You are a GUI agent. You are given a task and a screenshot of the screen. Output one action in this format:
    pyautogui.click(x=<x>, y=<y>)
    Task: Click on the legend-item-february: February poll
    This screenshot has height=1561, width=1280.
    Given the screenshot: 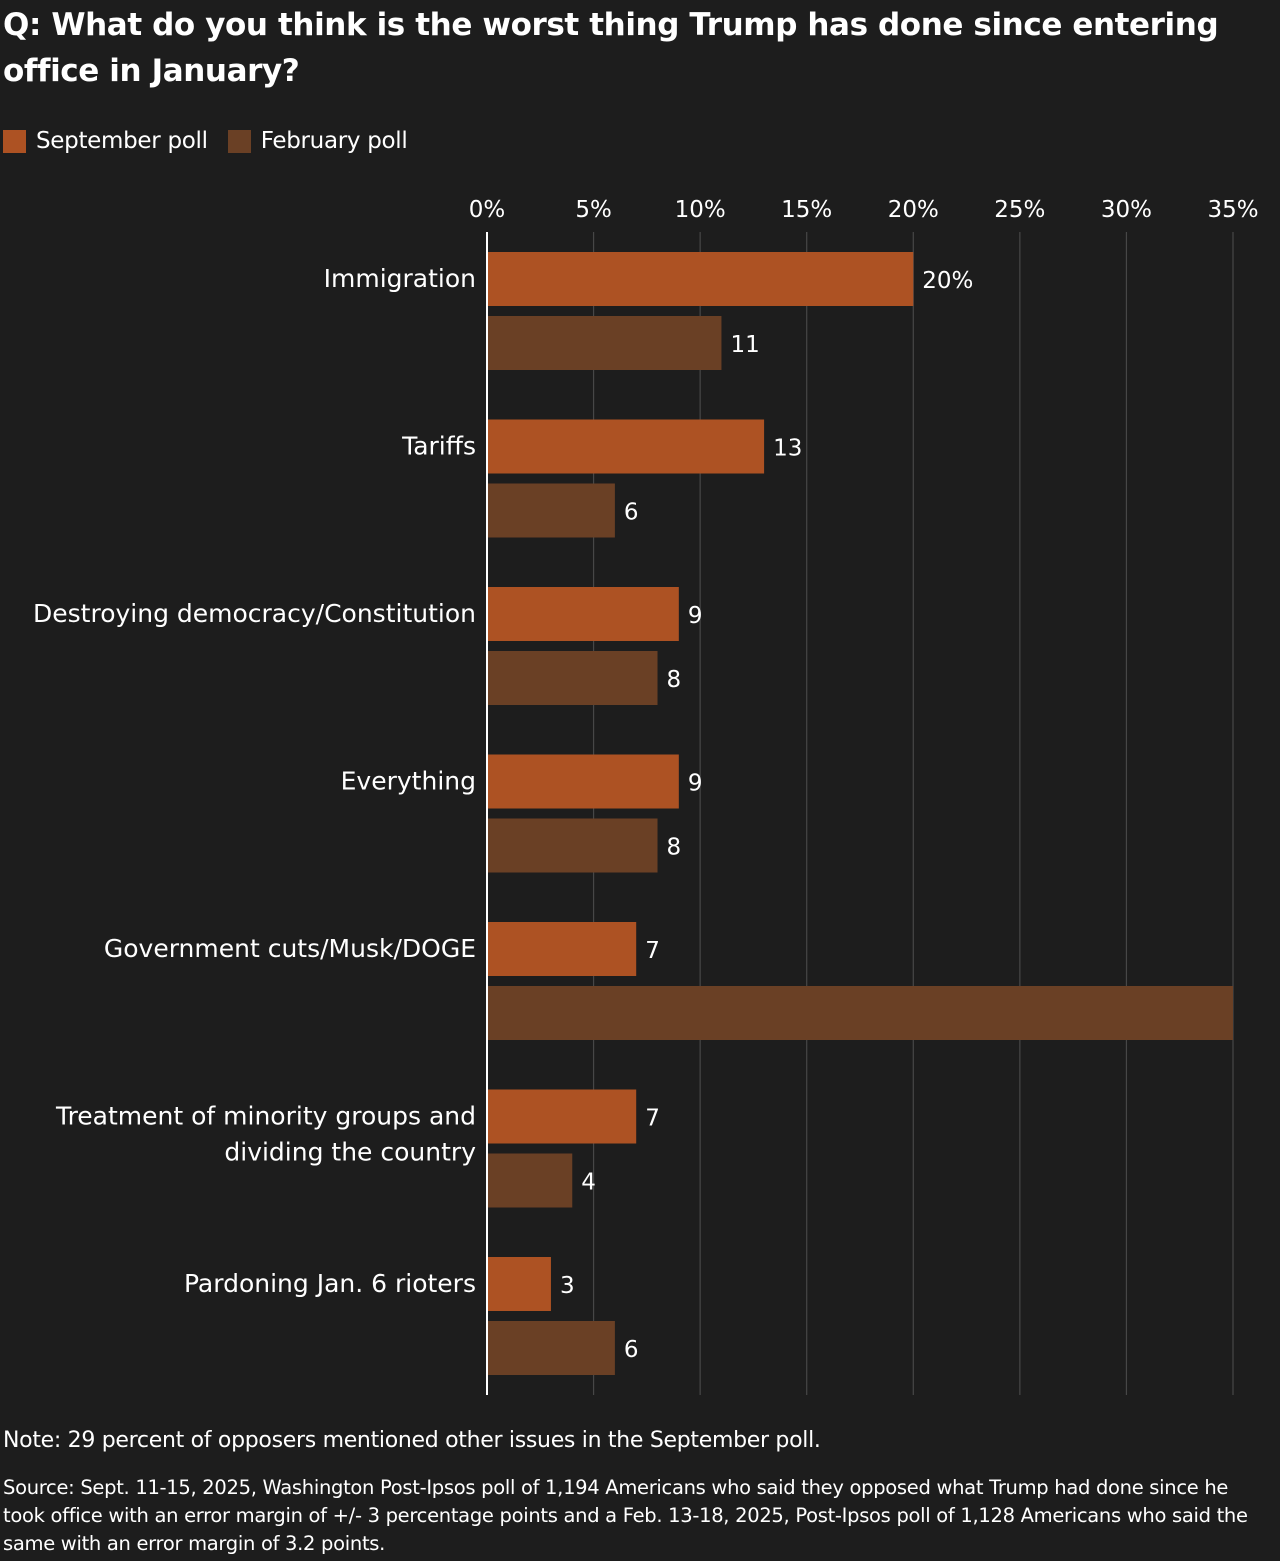 What is the action you would take?
    pyautogui.click(x=317, y=141)
    